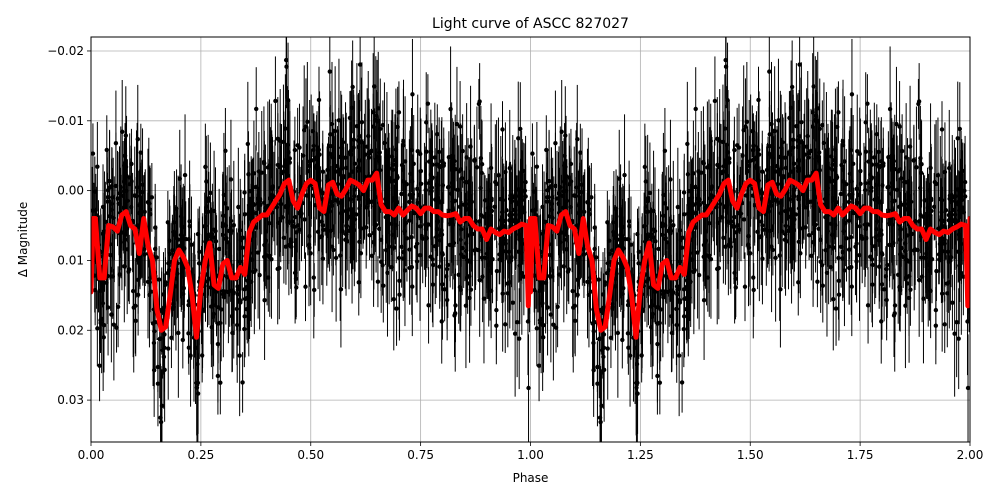 Image resolution: width=1000 pixels, height=500 pixels. Describe the element at coordinates (530, 455) in the screenshot. I see `x-tick-label: 1.00` at that location.